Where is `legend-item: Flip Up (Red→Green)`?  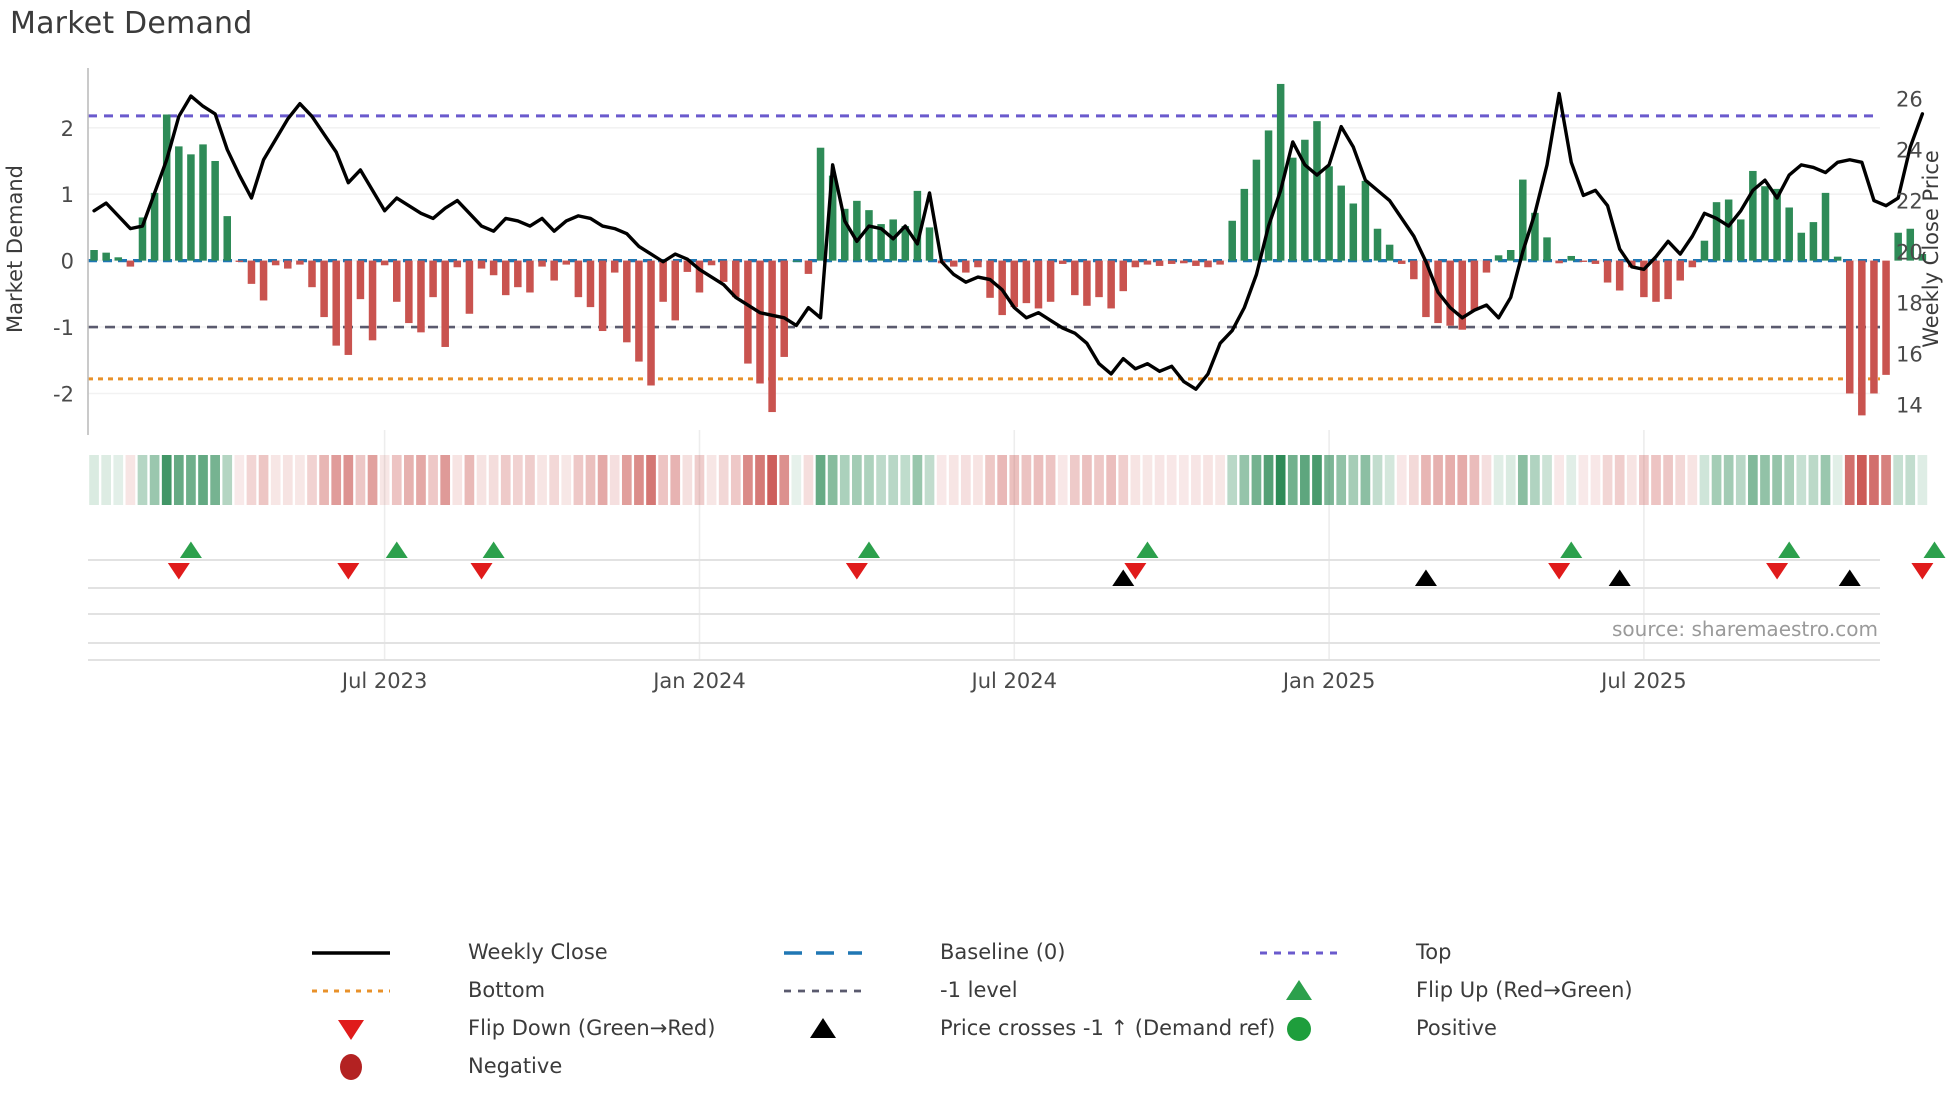
legend-item: Flip Up (Red→Green) is located at coordinates (1459, 990).